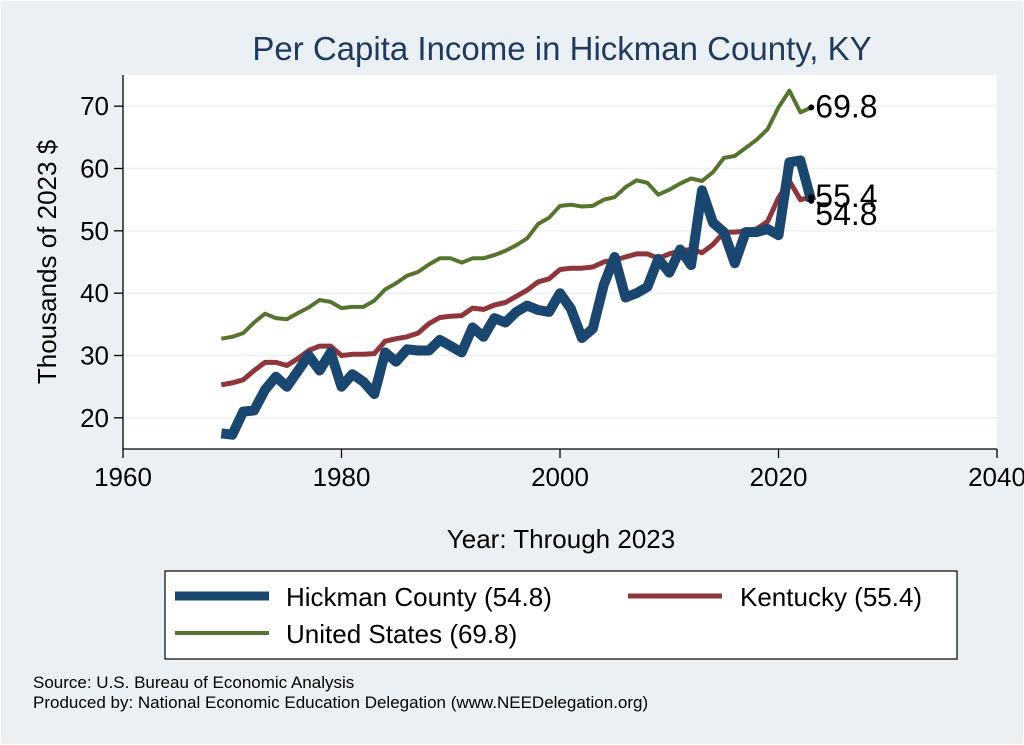 The height and width of the screenshot is (745, 1024). Describe the element at coordinates (843, 160) in the screenshot. I see `end-labels: 54.855.4 69.8` at that location.